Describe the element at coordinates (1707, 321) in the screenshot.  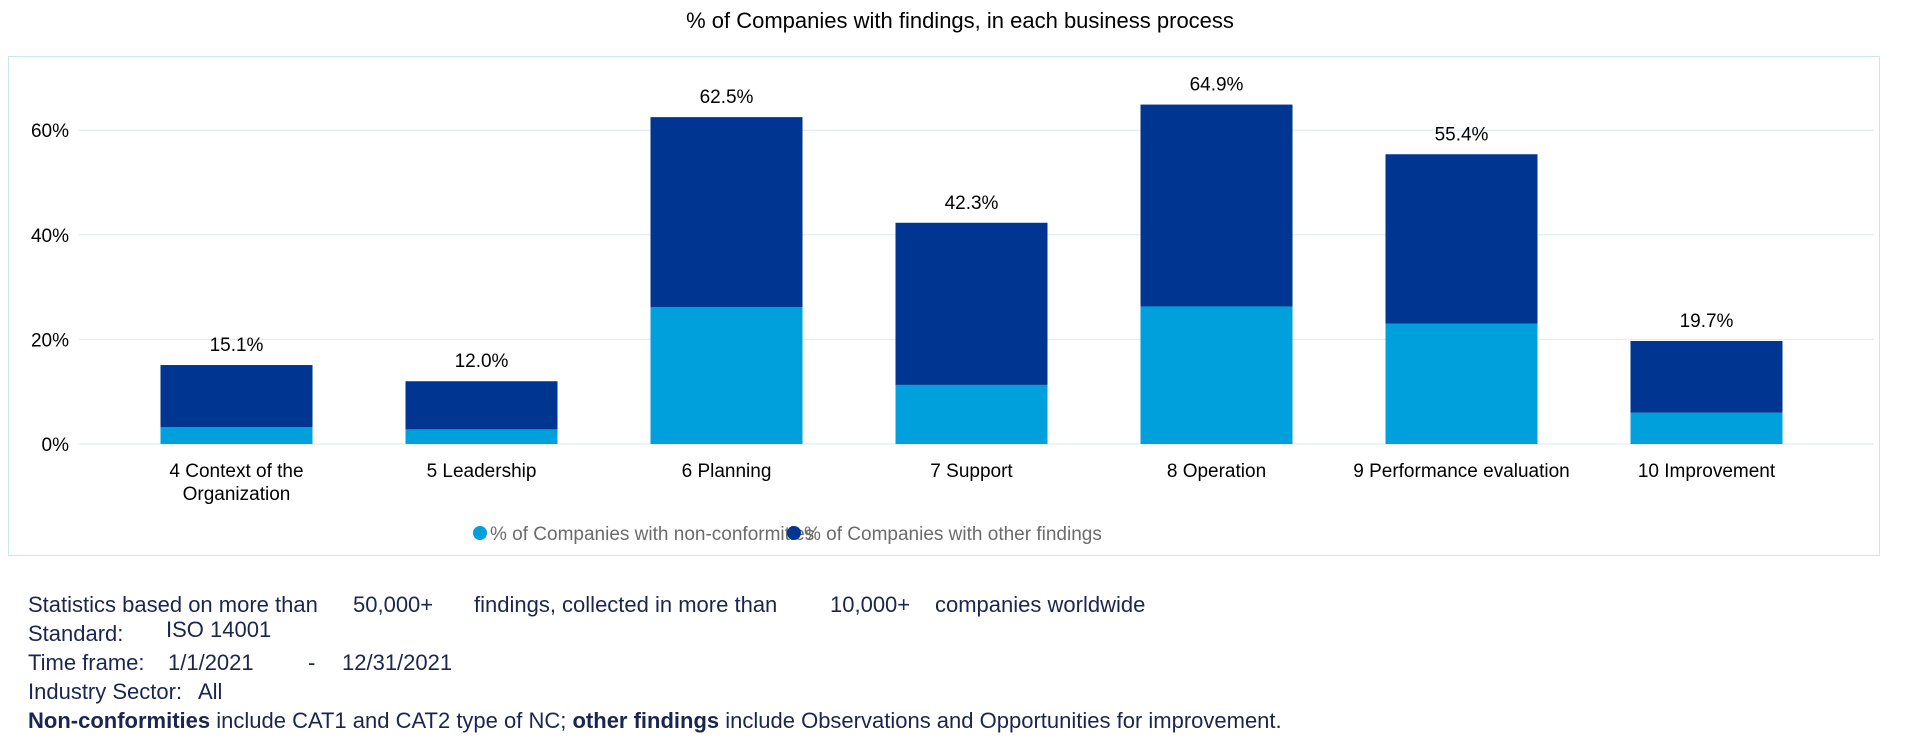
I see `bar-total-label: 19.7%` at that location.